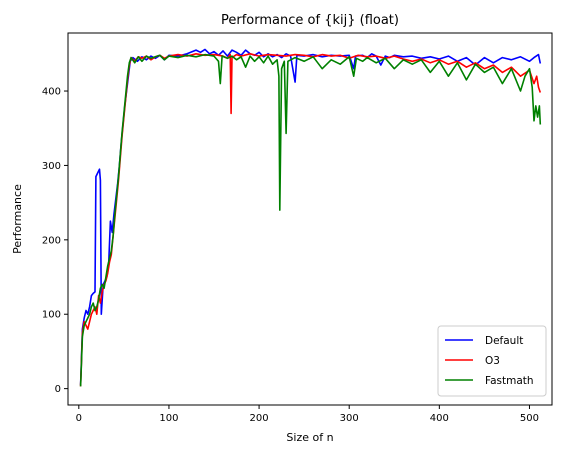  I want to click on x-tick-label: 500, so click(529, 418).